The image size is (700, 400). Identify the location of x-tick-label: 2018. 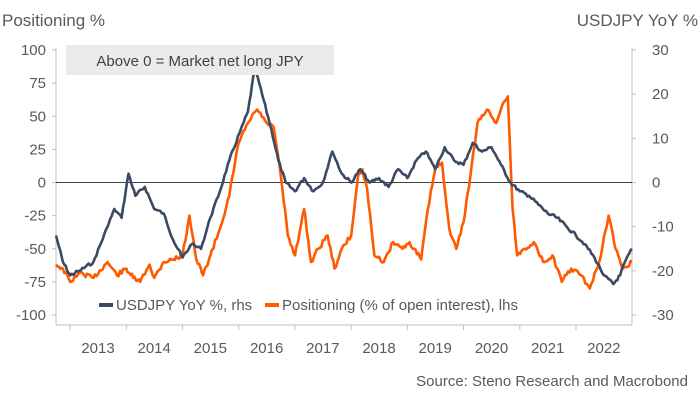
(378, 348).